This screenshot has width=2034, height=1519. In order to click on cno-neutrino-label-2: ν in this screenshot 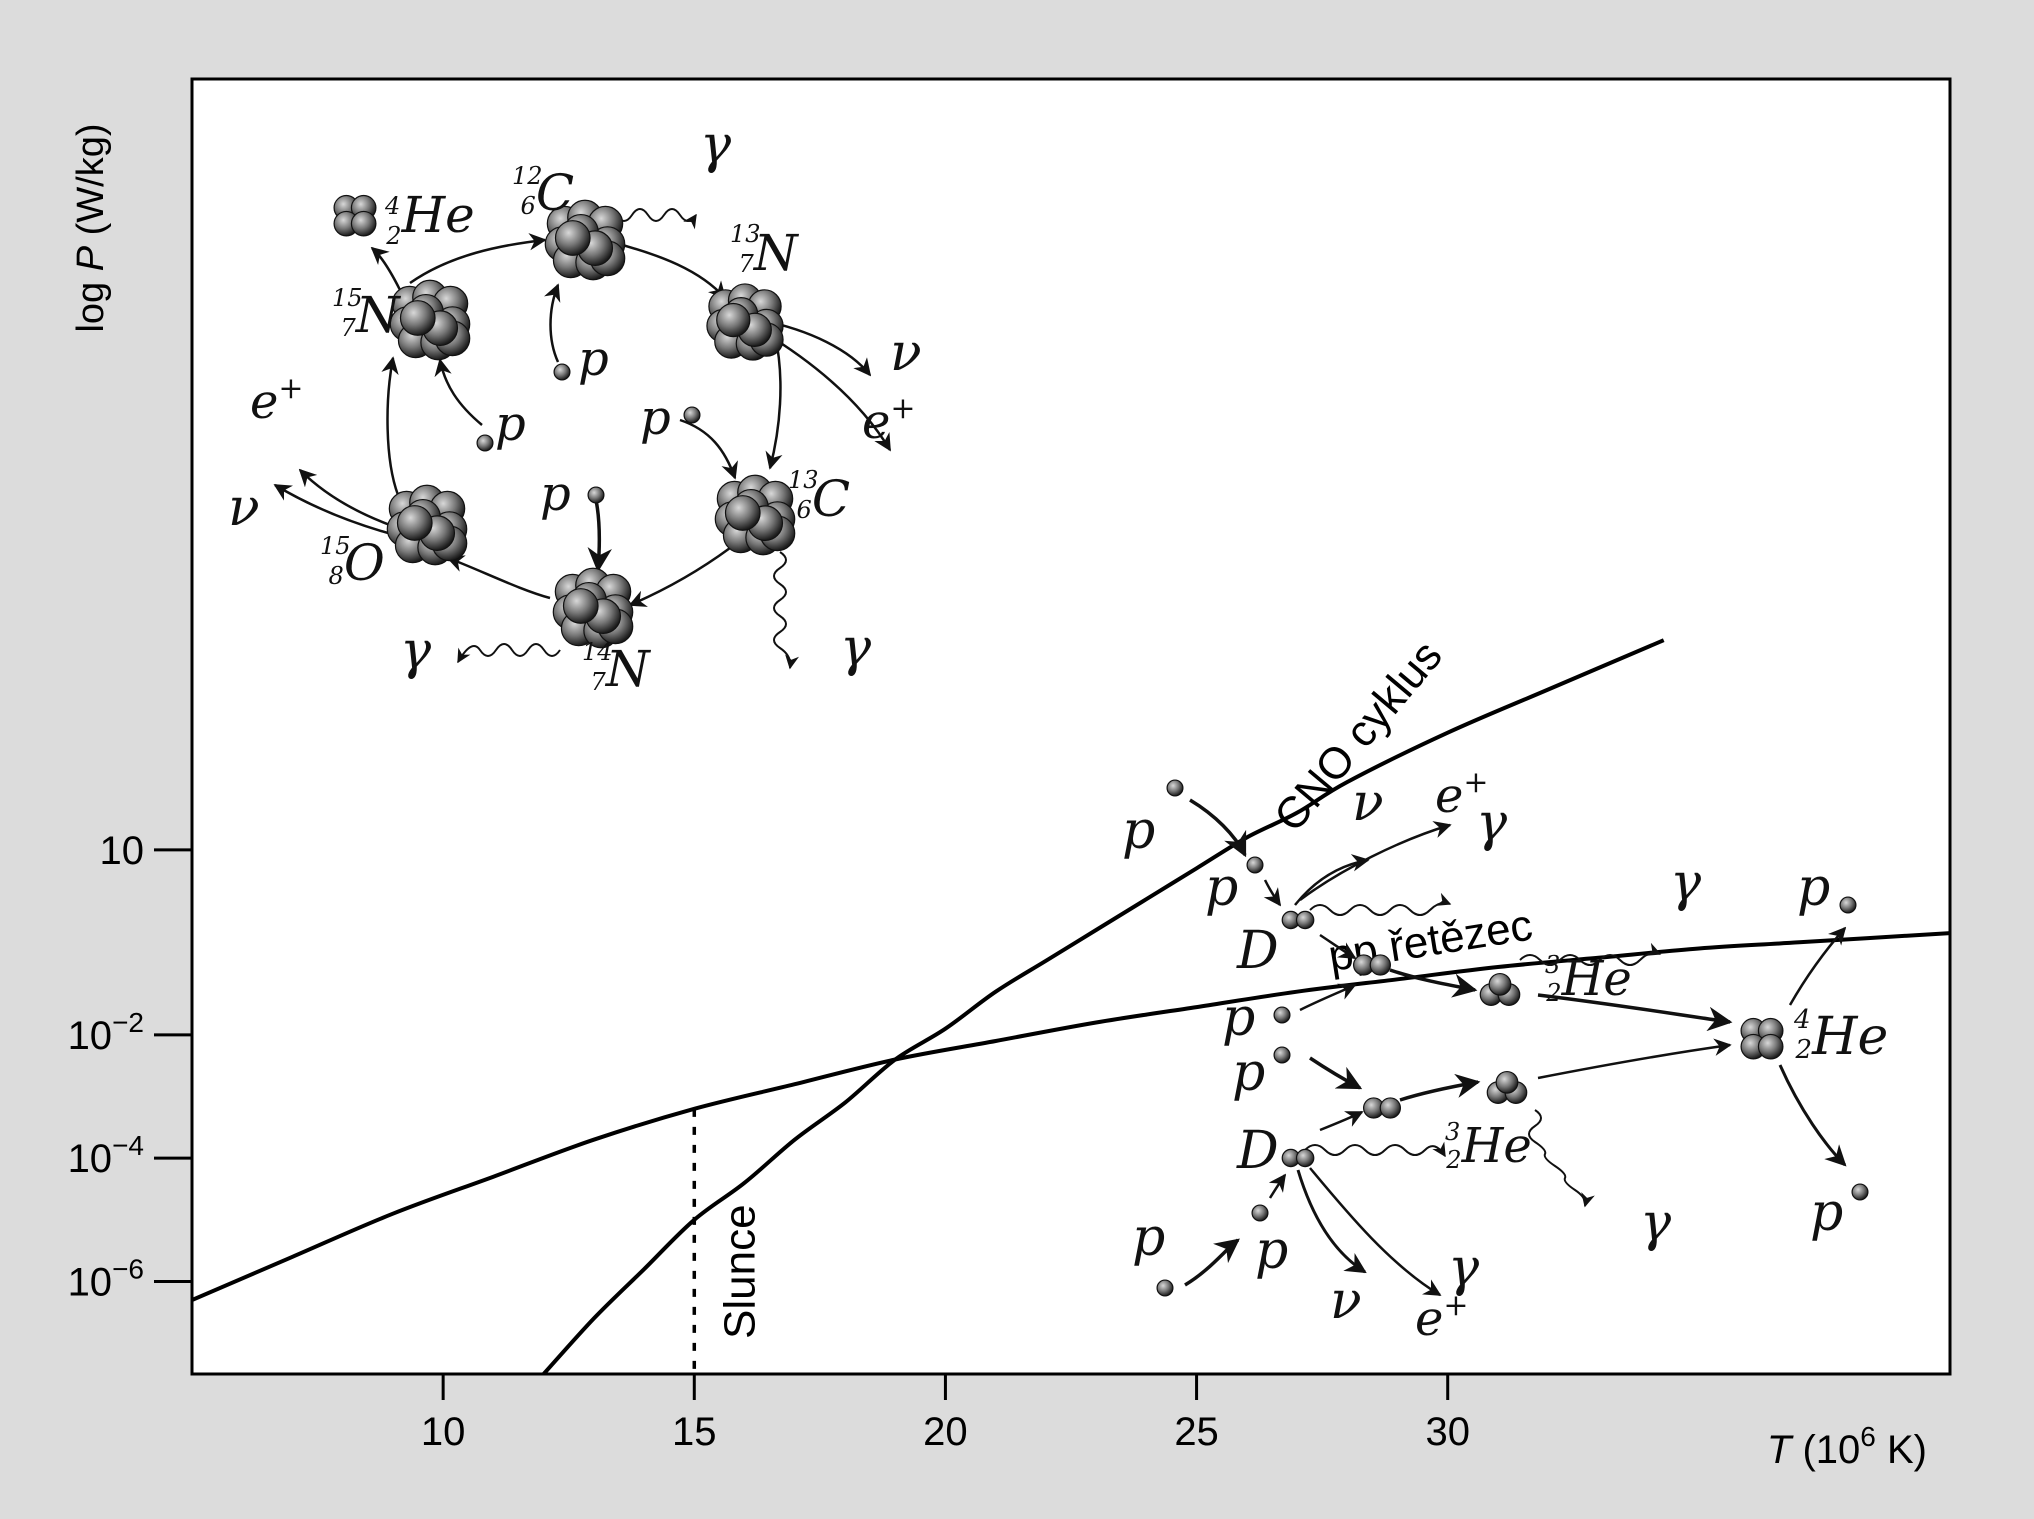, I will do `click(244, 508)`.